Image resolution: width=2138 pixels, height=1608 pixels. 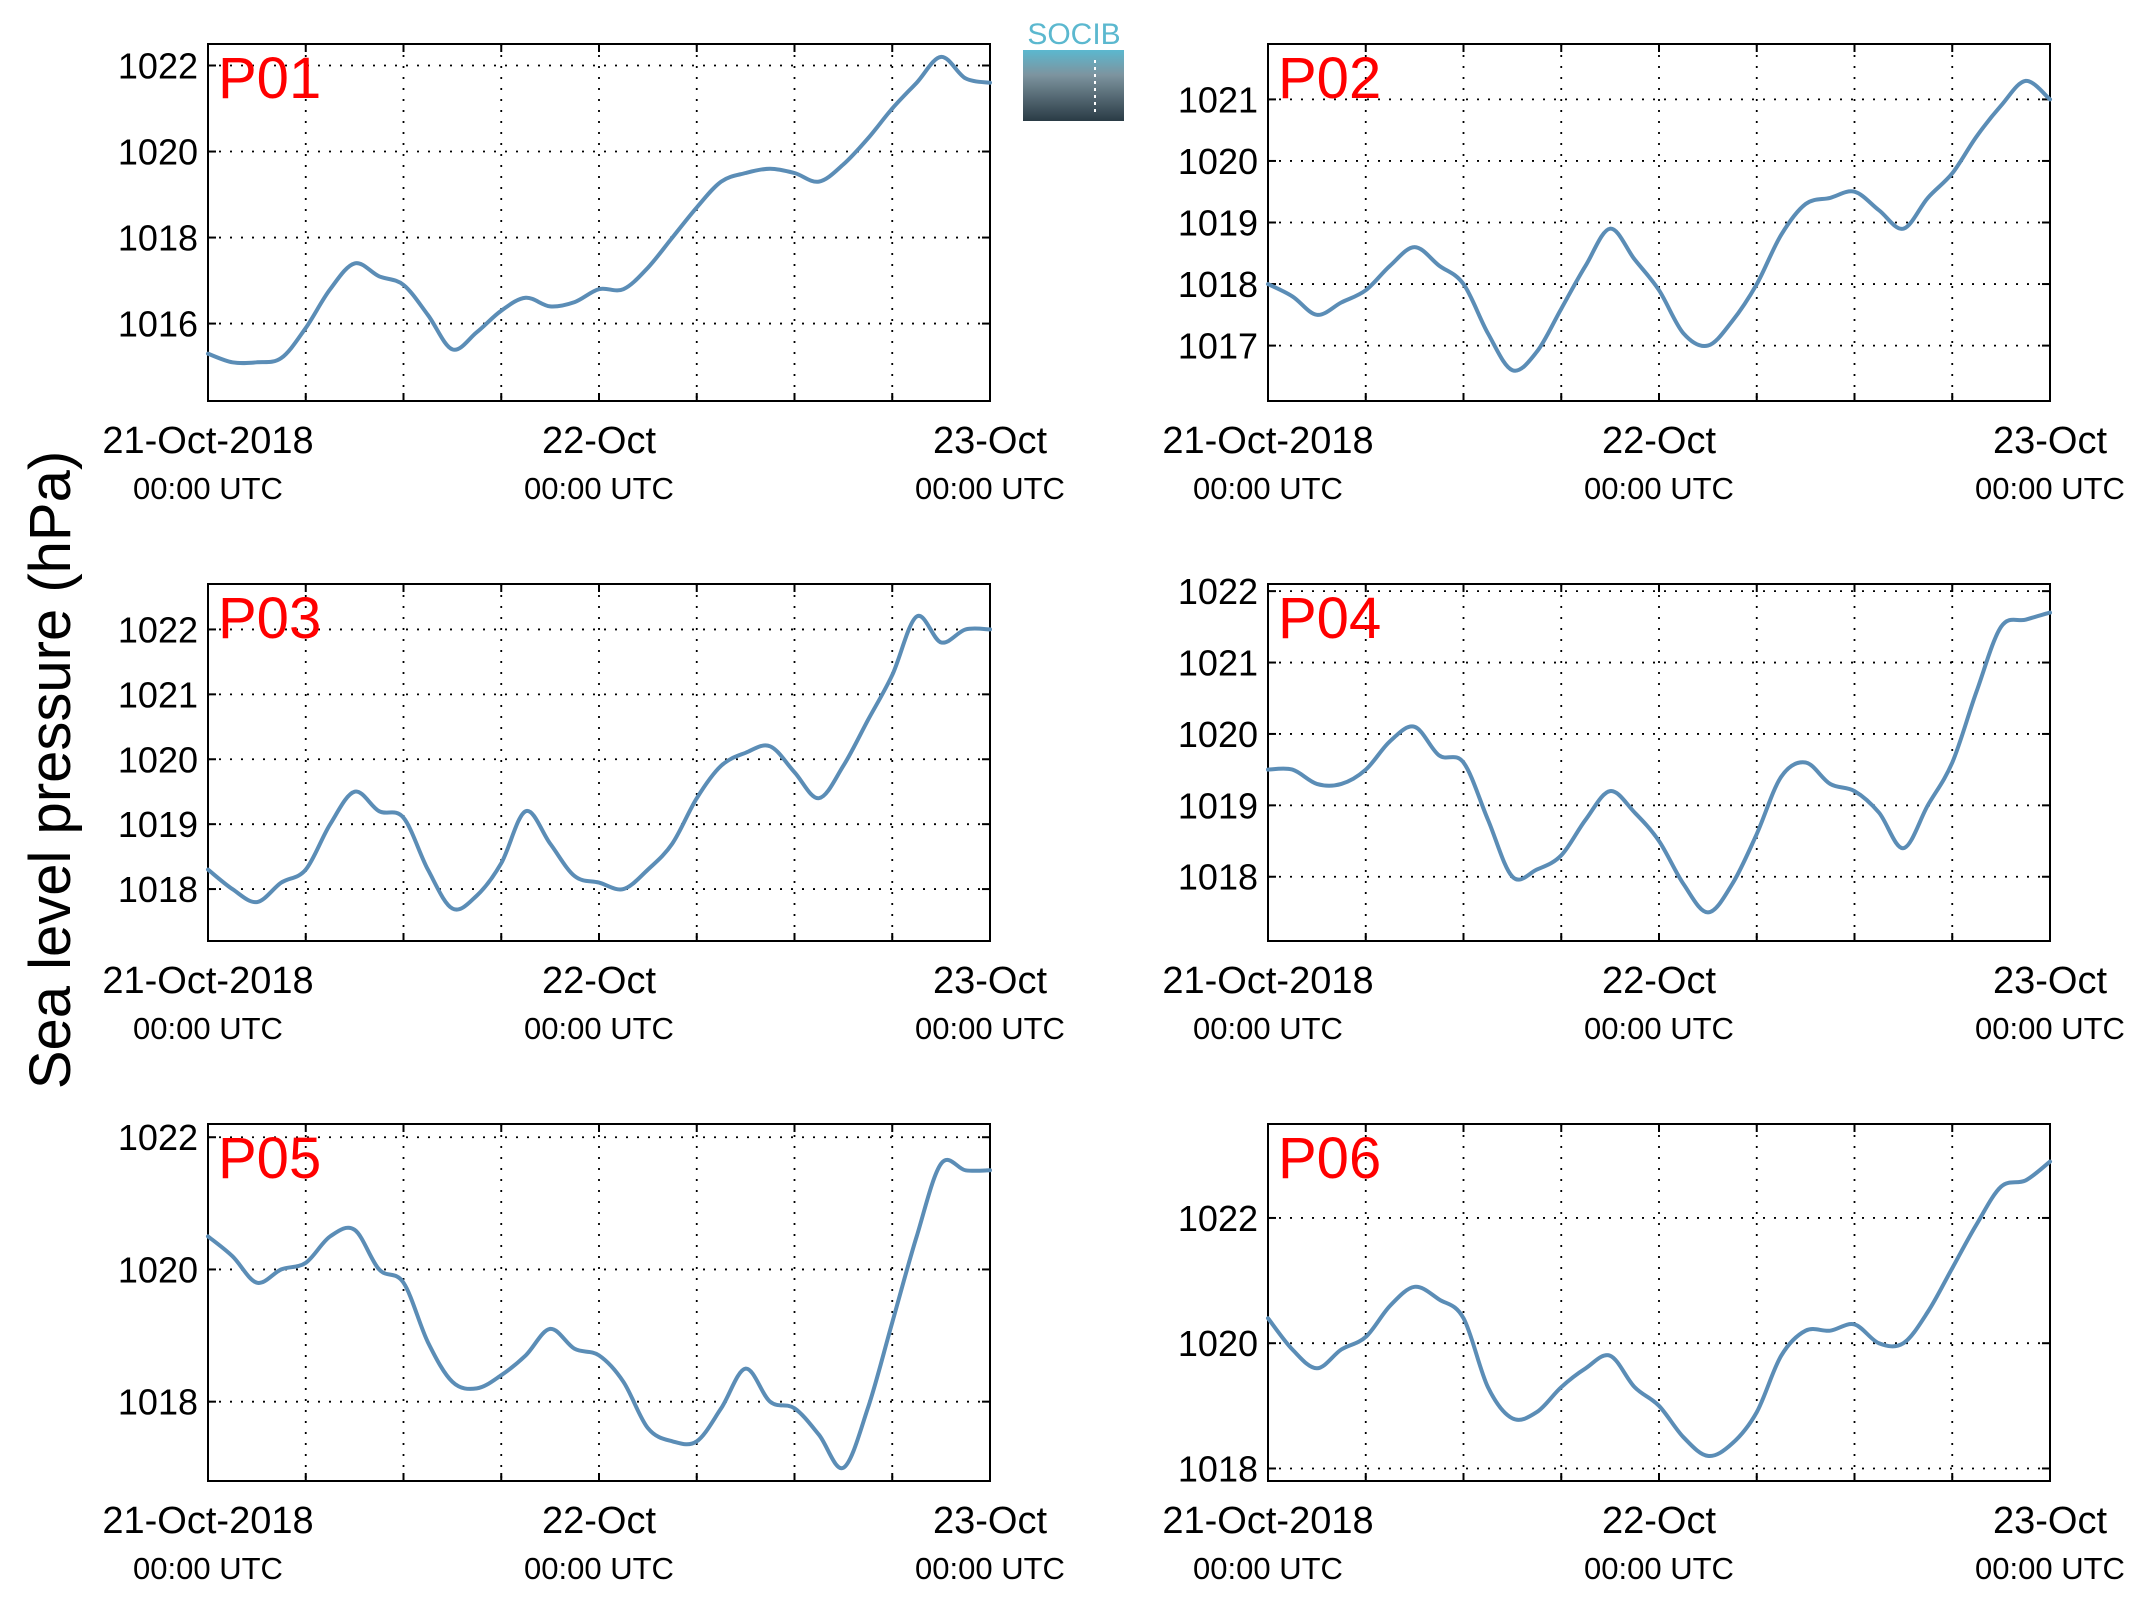 I want to click on y-tick-label: 1017, so click(x=1218, y=346).